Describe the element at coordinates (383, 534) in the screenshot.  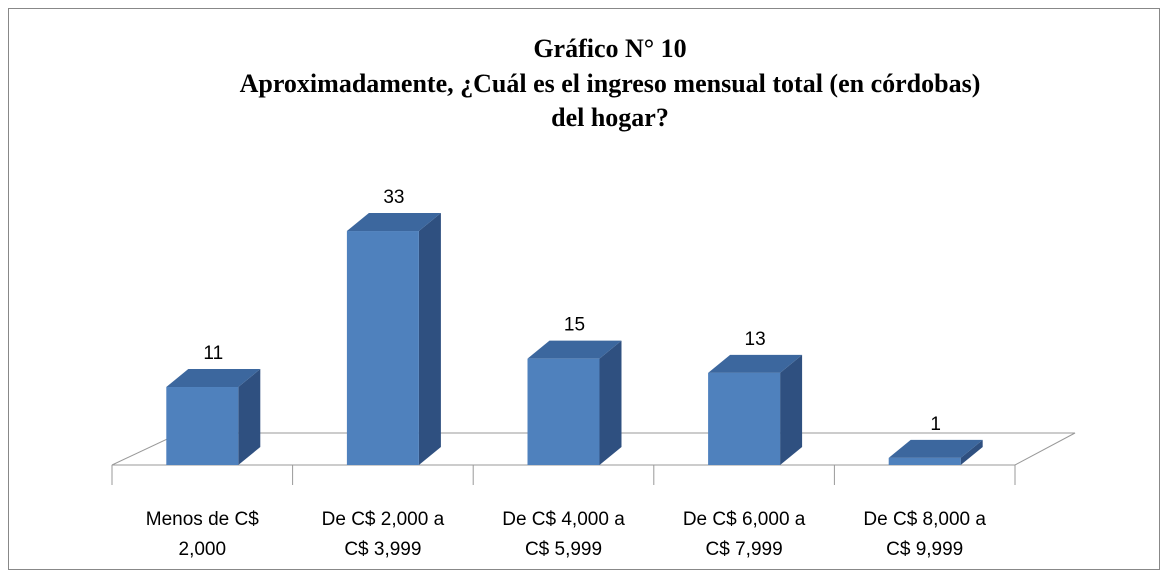
I see `x-tick-label: De C$ 2,000 a C$ 3,999` at that location.